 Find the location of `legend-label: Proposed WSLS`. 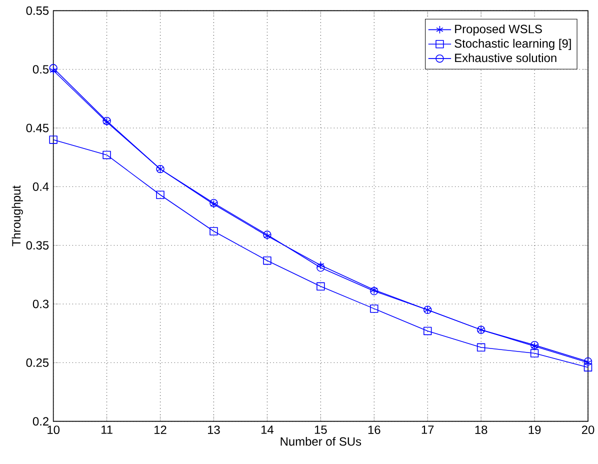

legend-label: Proposed WSLS is located at coordinates (498, 30).